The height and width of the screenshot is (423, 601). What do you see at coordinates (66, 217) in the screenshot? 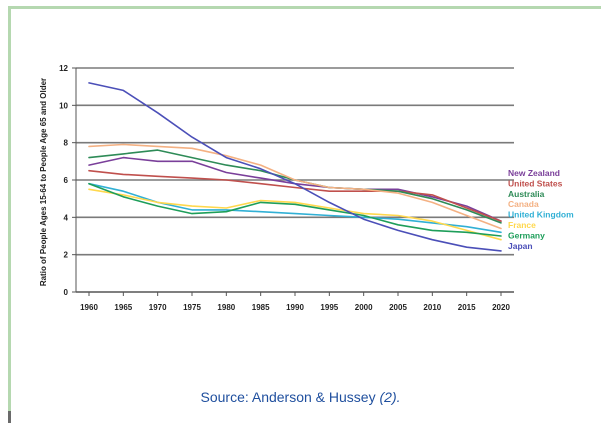
I see `y-tick-label: 4` at bounding box center [66, 217].